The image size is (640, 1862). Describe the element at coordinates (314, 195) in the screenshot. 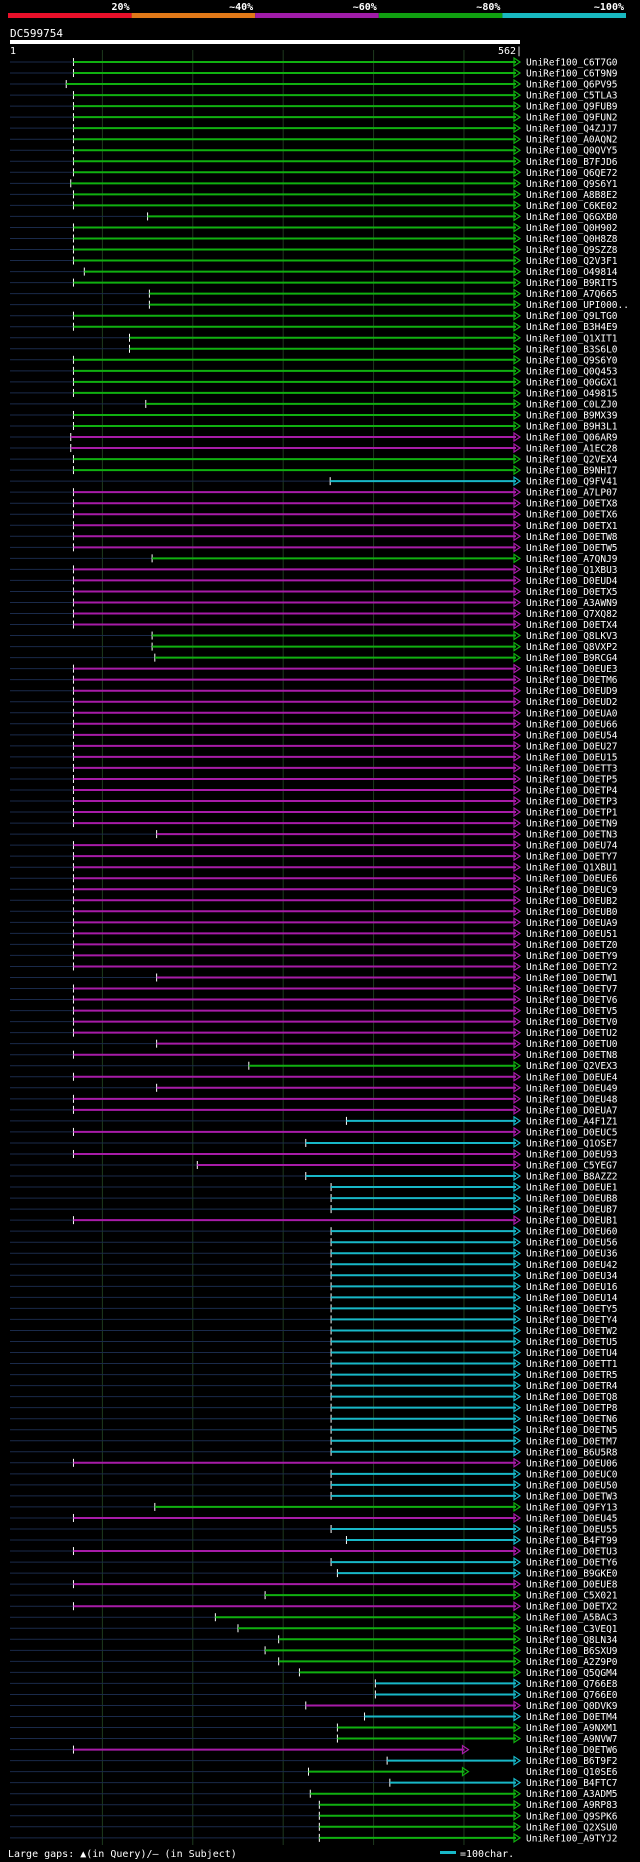

I see `hit-row: UniRef100_A8B8E2` at that location.